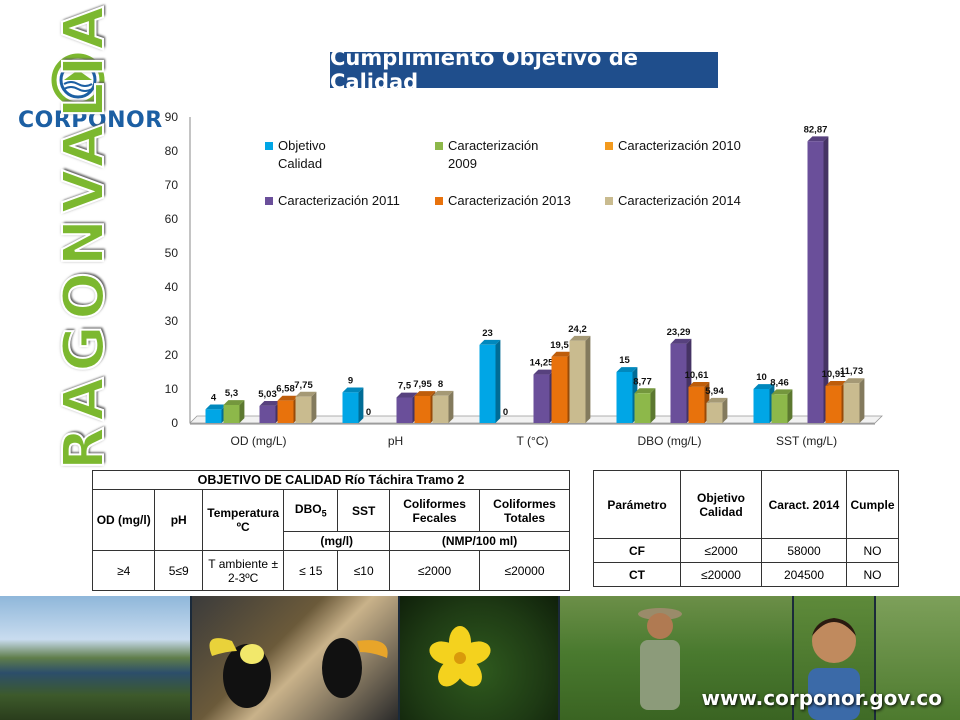  I want to click on data-label: 7,75, so click(303, 385).